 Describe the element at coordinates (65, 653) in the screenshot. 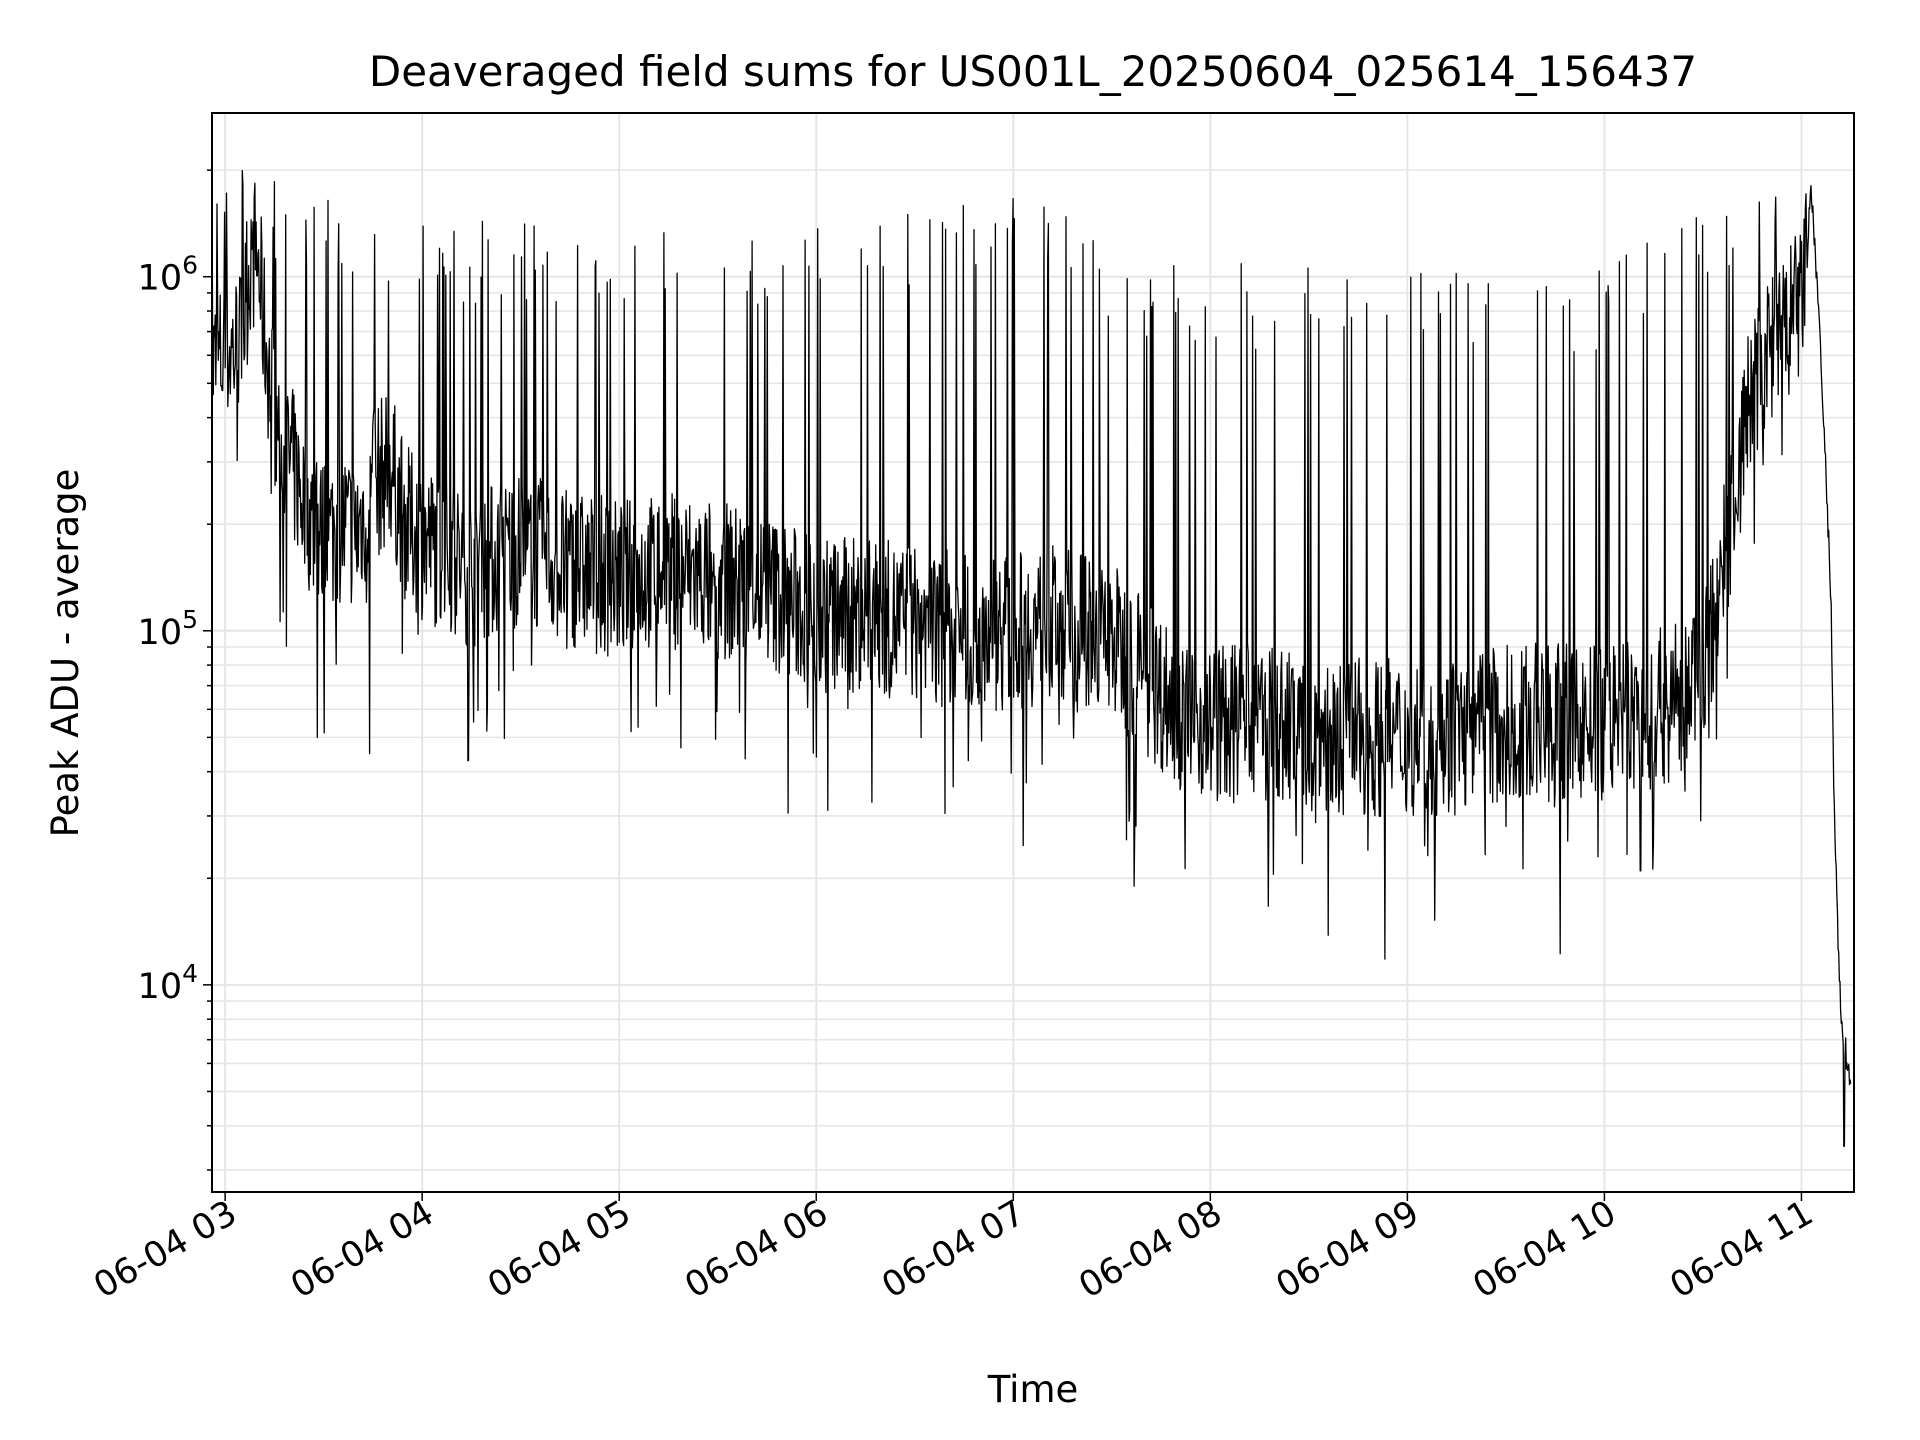

I see `y-axis-label: Peak ADU - average` at that location.